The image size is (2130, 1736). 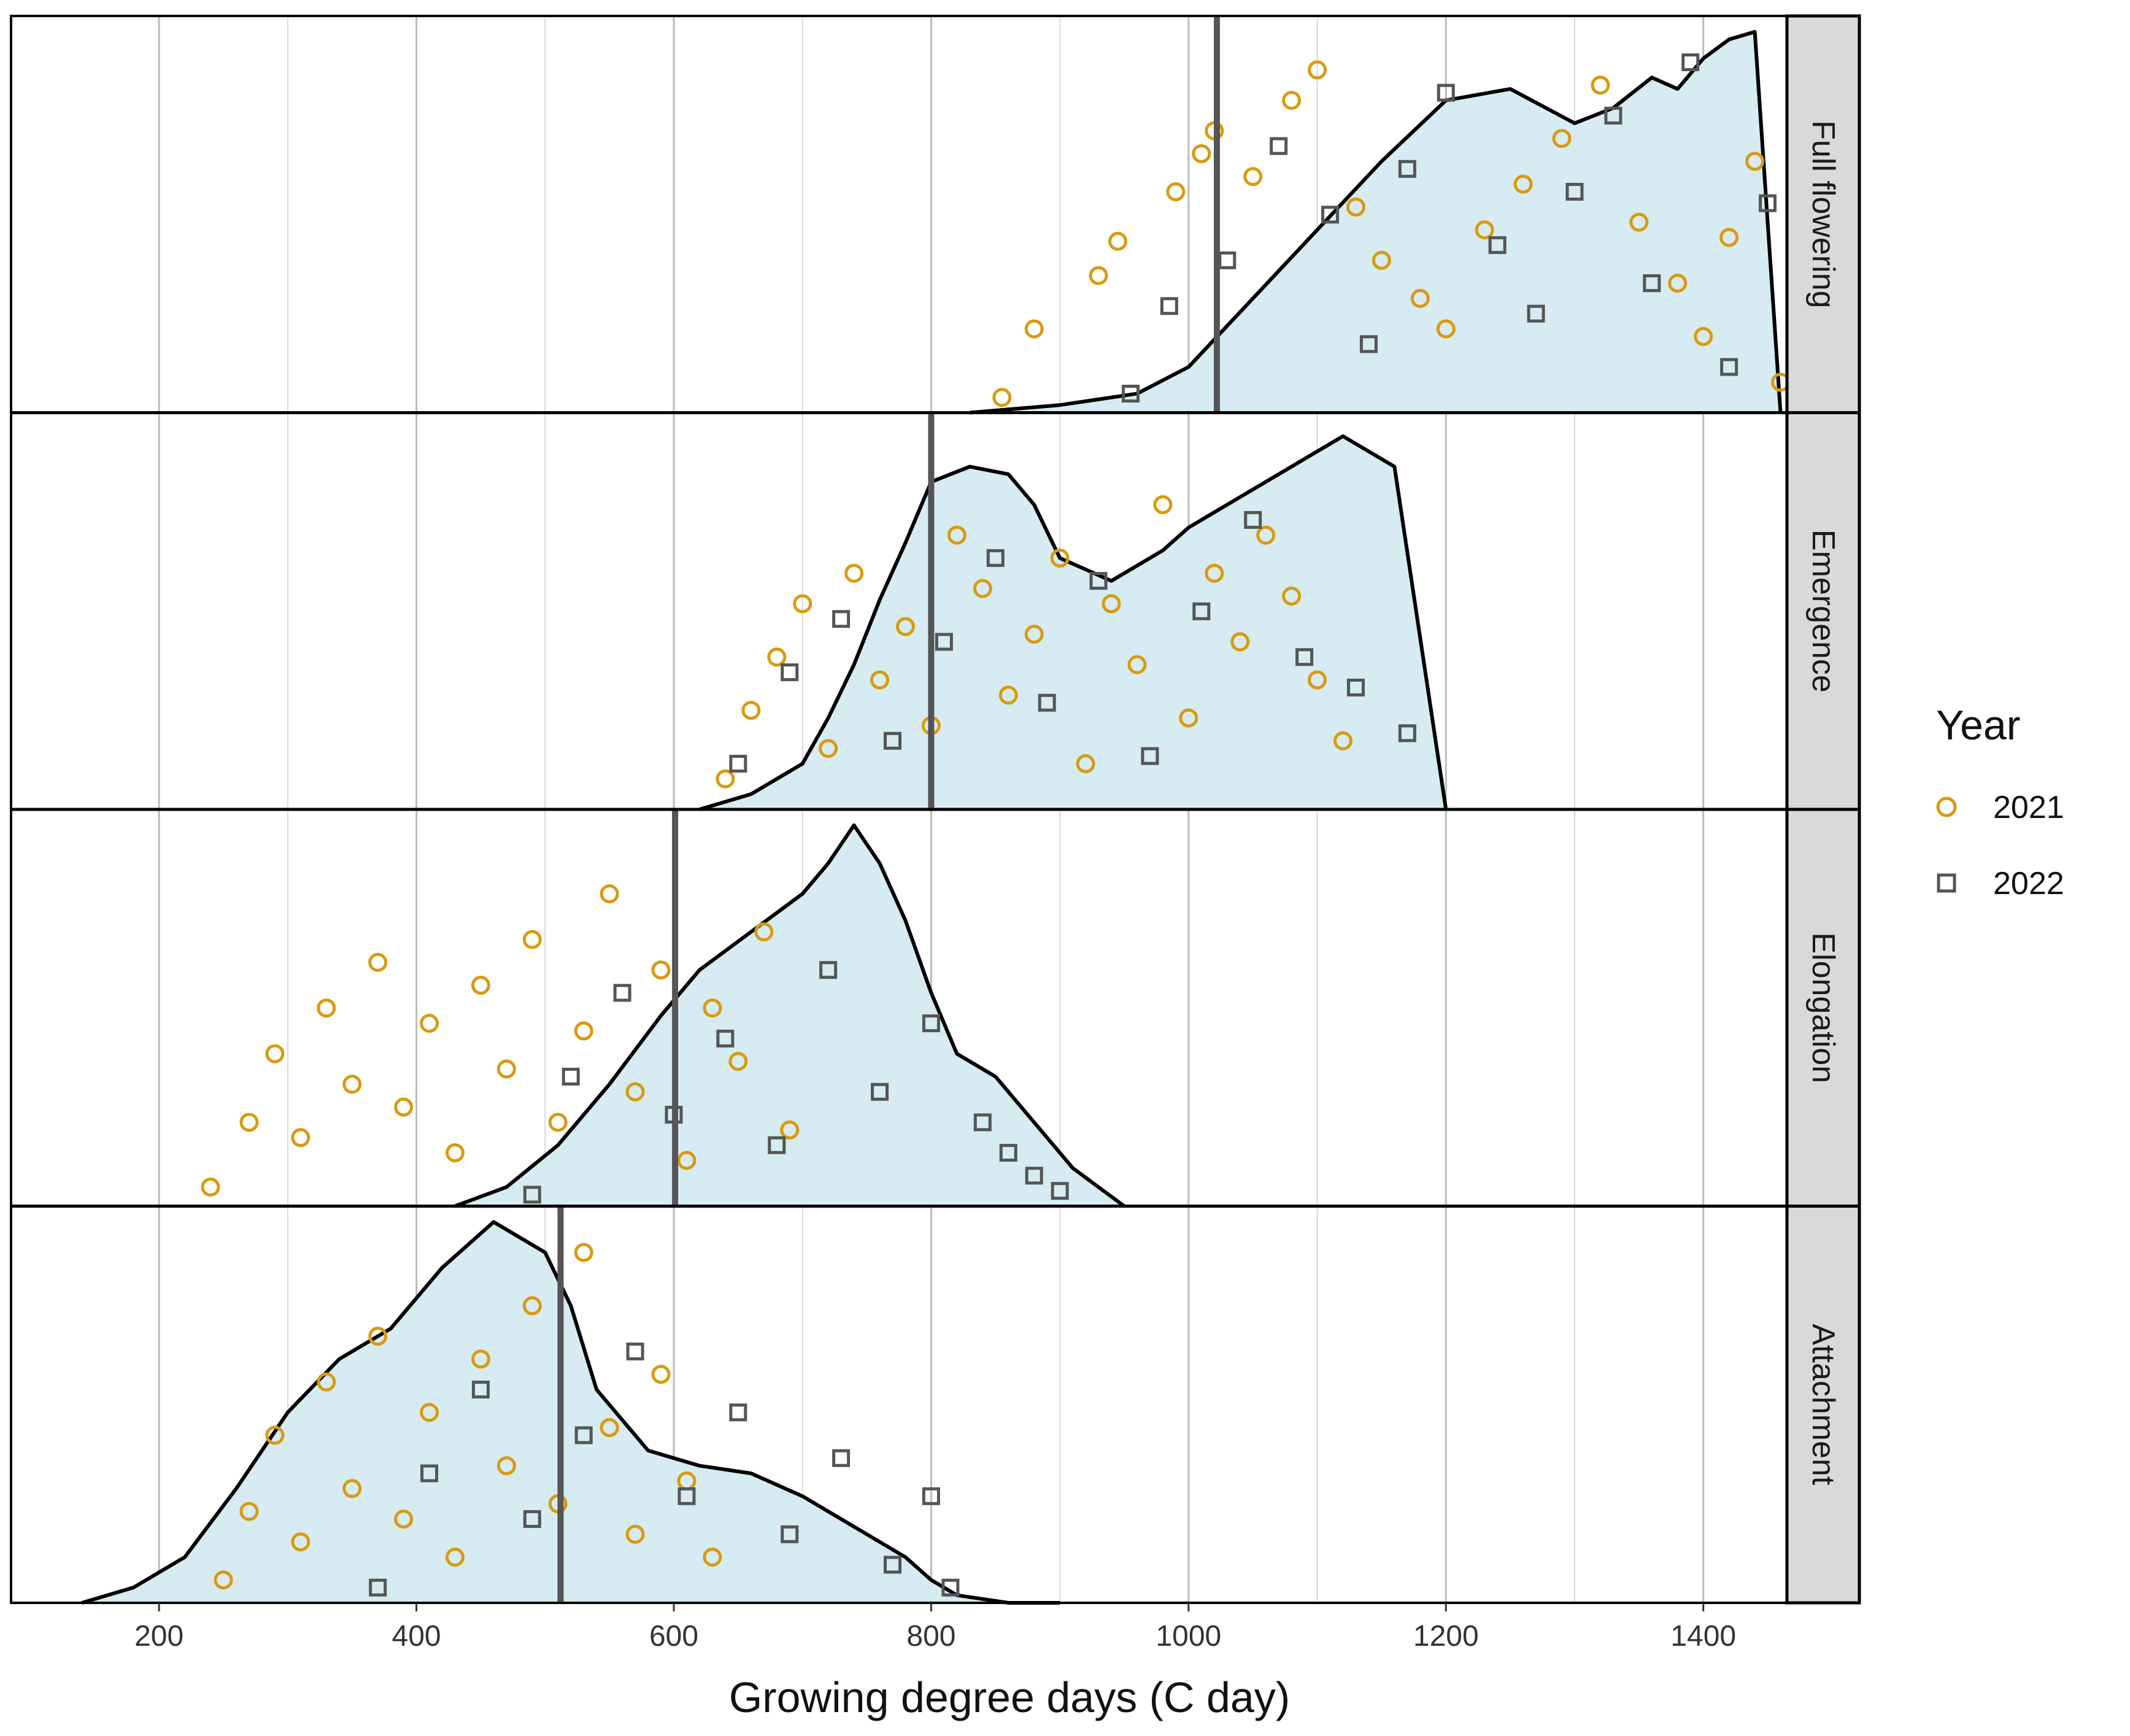 What do you see at coordinates (2028, 884) in the screenshot?
I see `legend-label: 2022` at bounding box center [2028, 884].